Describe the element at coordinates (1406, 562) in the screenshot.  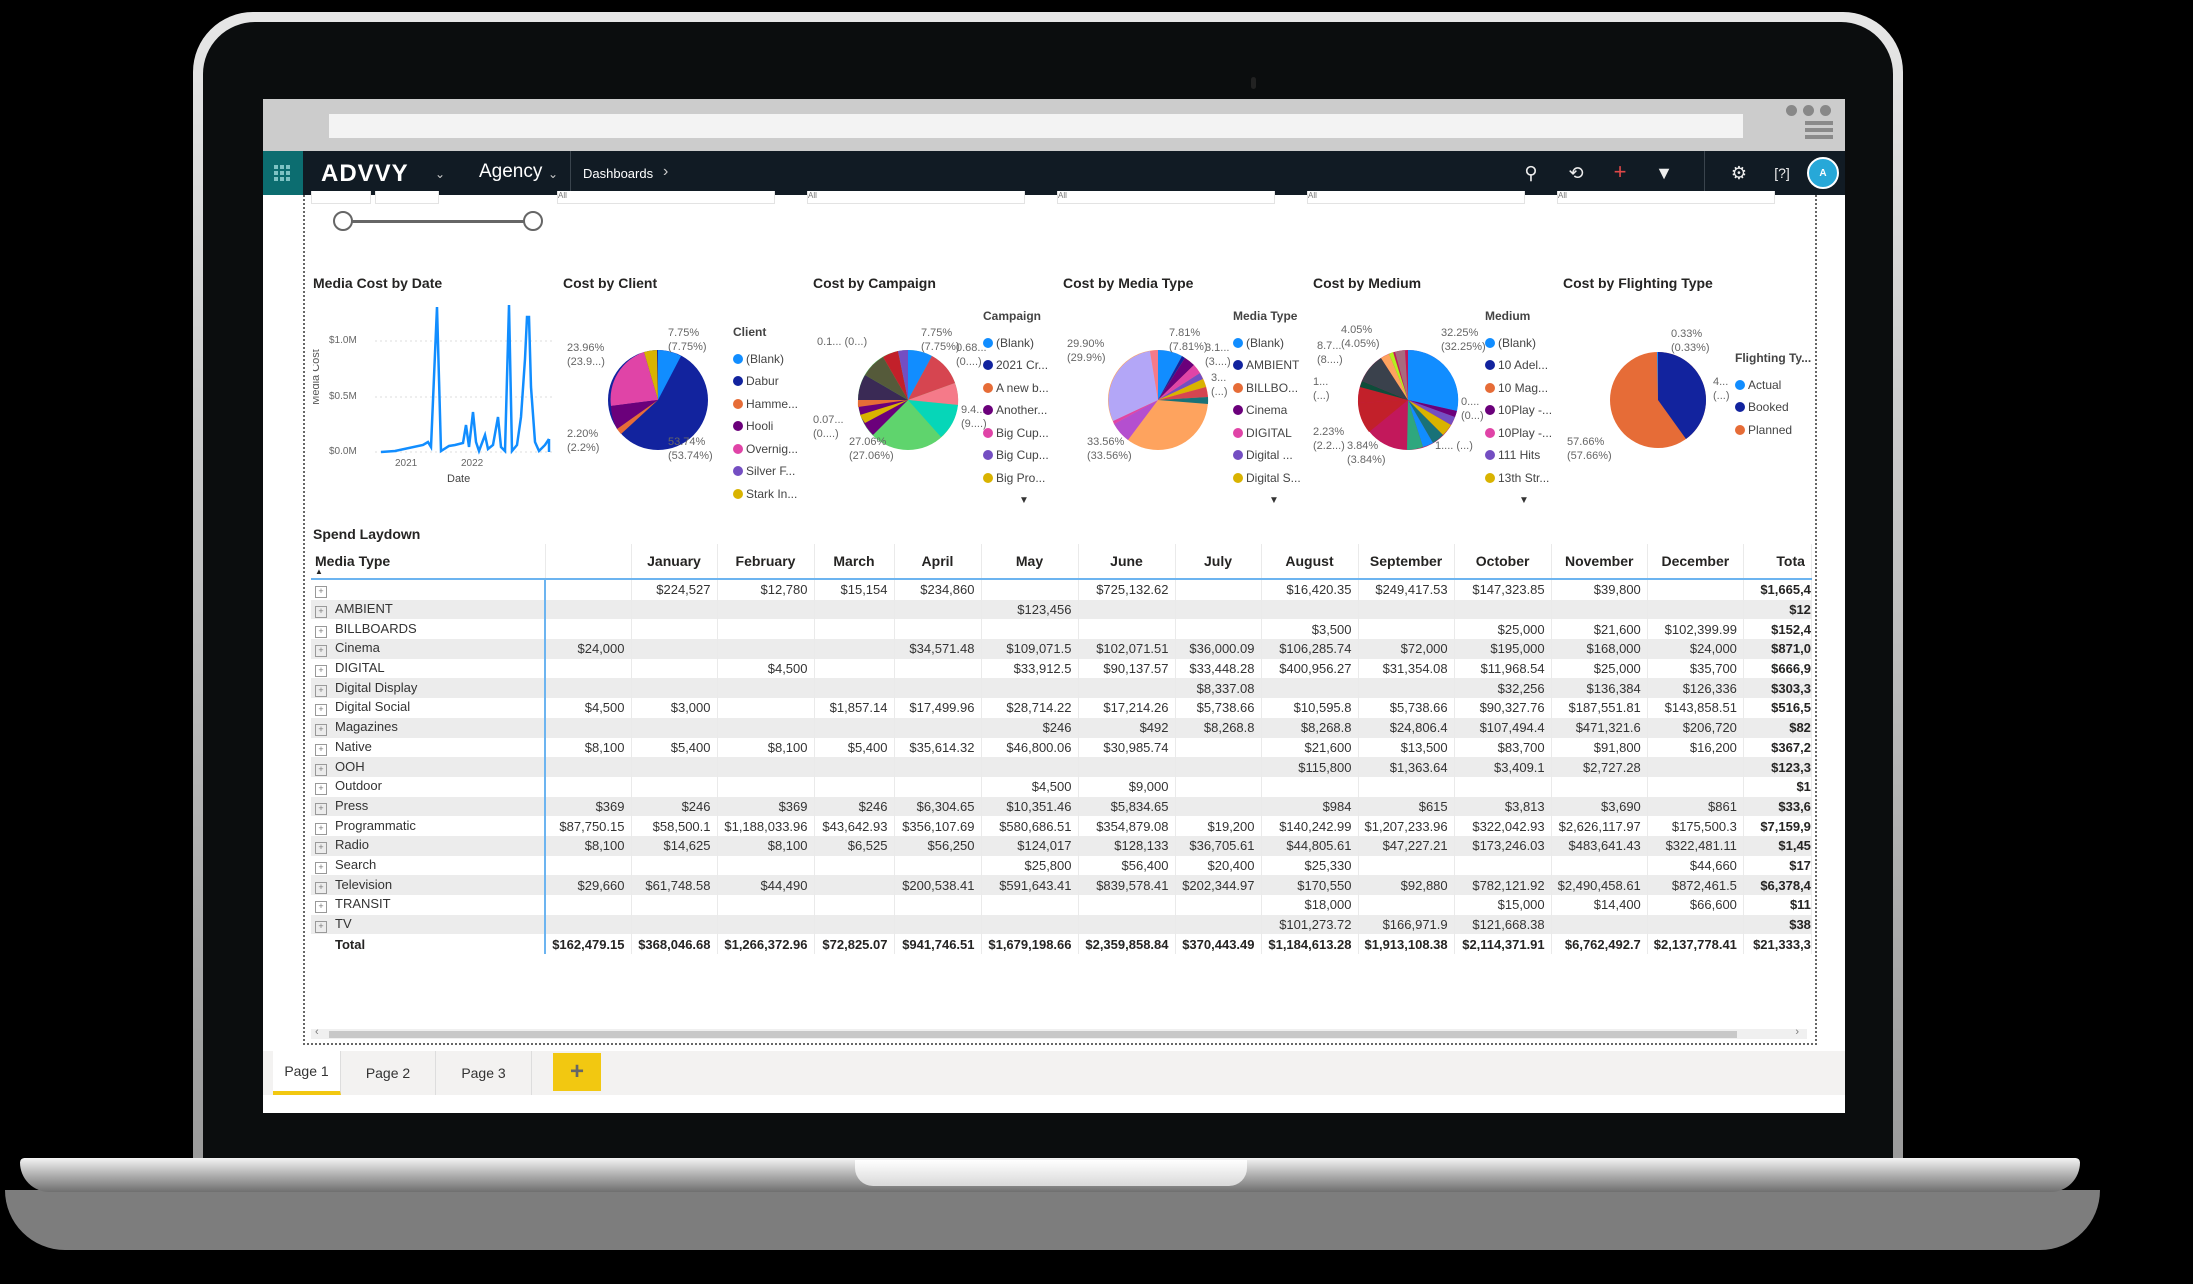
I see `column-header: September` at that location.